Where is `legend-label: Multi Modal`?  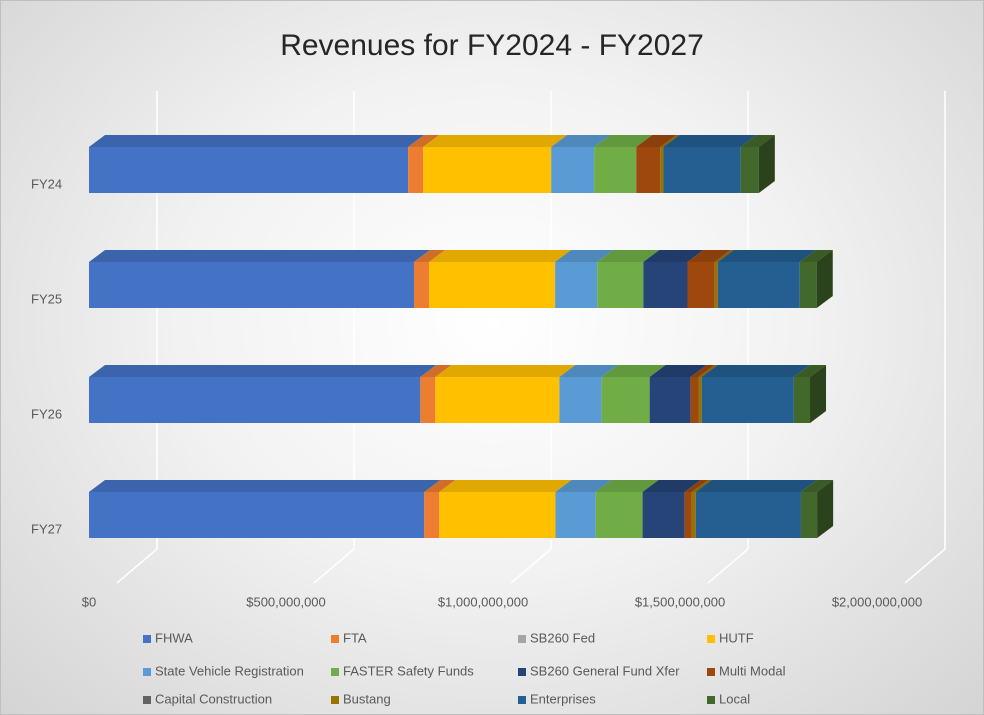 legend-label: Multi Modal is located at coordinates (752, 670).